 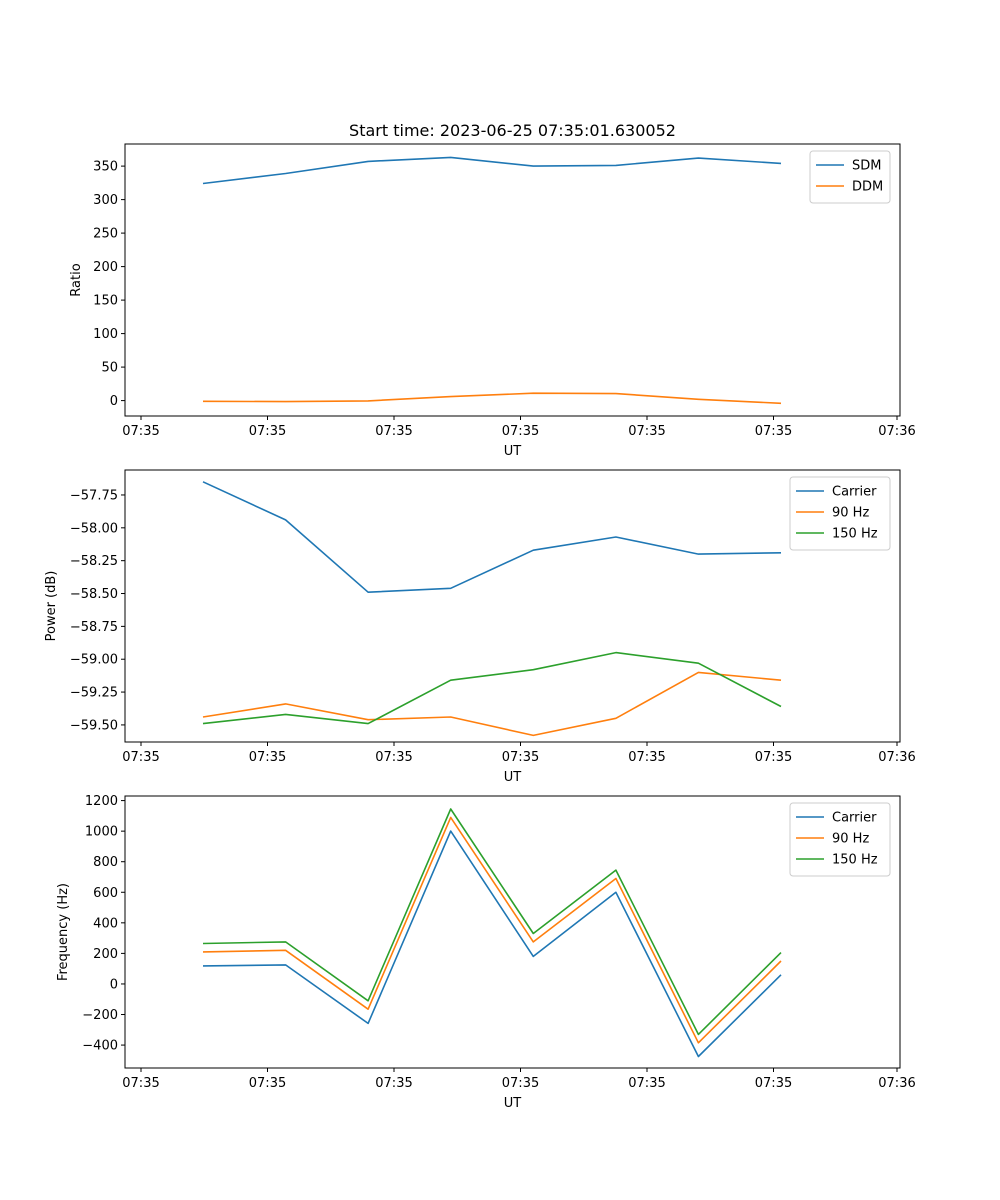 What do you see at coordinates (63, 932) in the screenshot?
I see `y-axis-label: Frequency (Hz)` at bounding box center [63, 932].